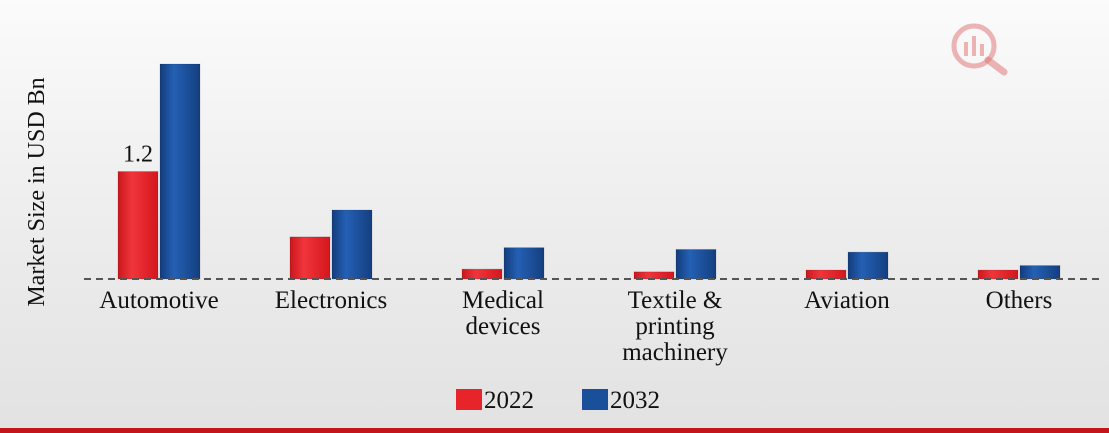 This screenshot has width=1109, height=433. I want to click on x-tick-label: Electronics, so click(331, 300).